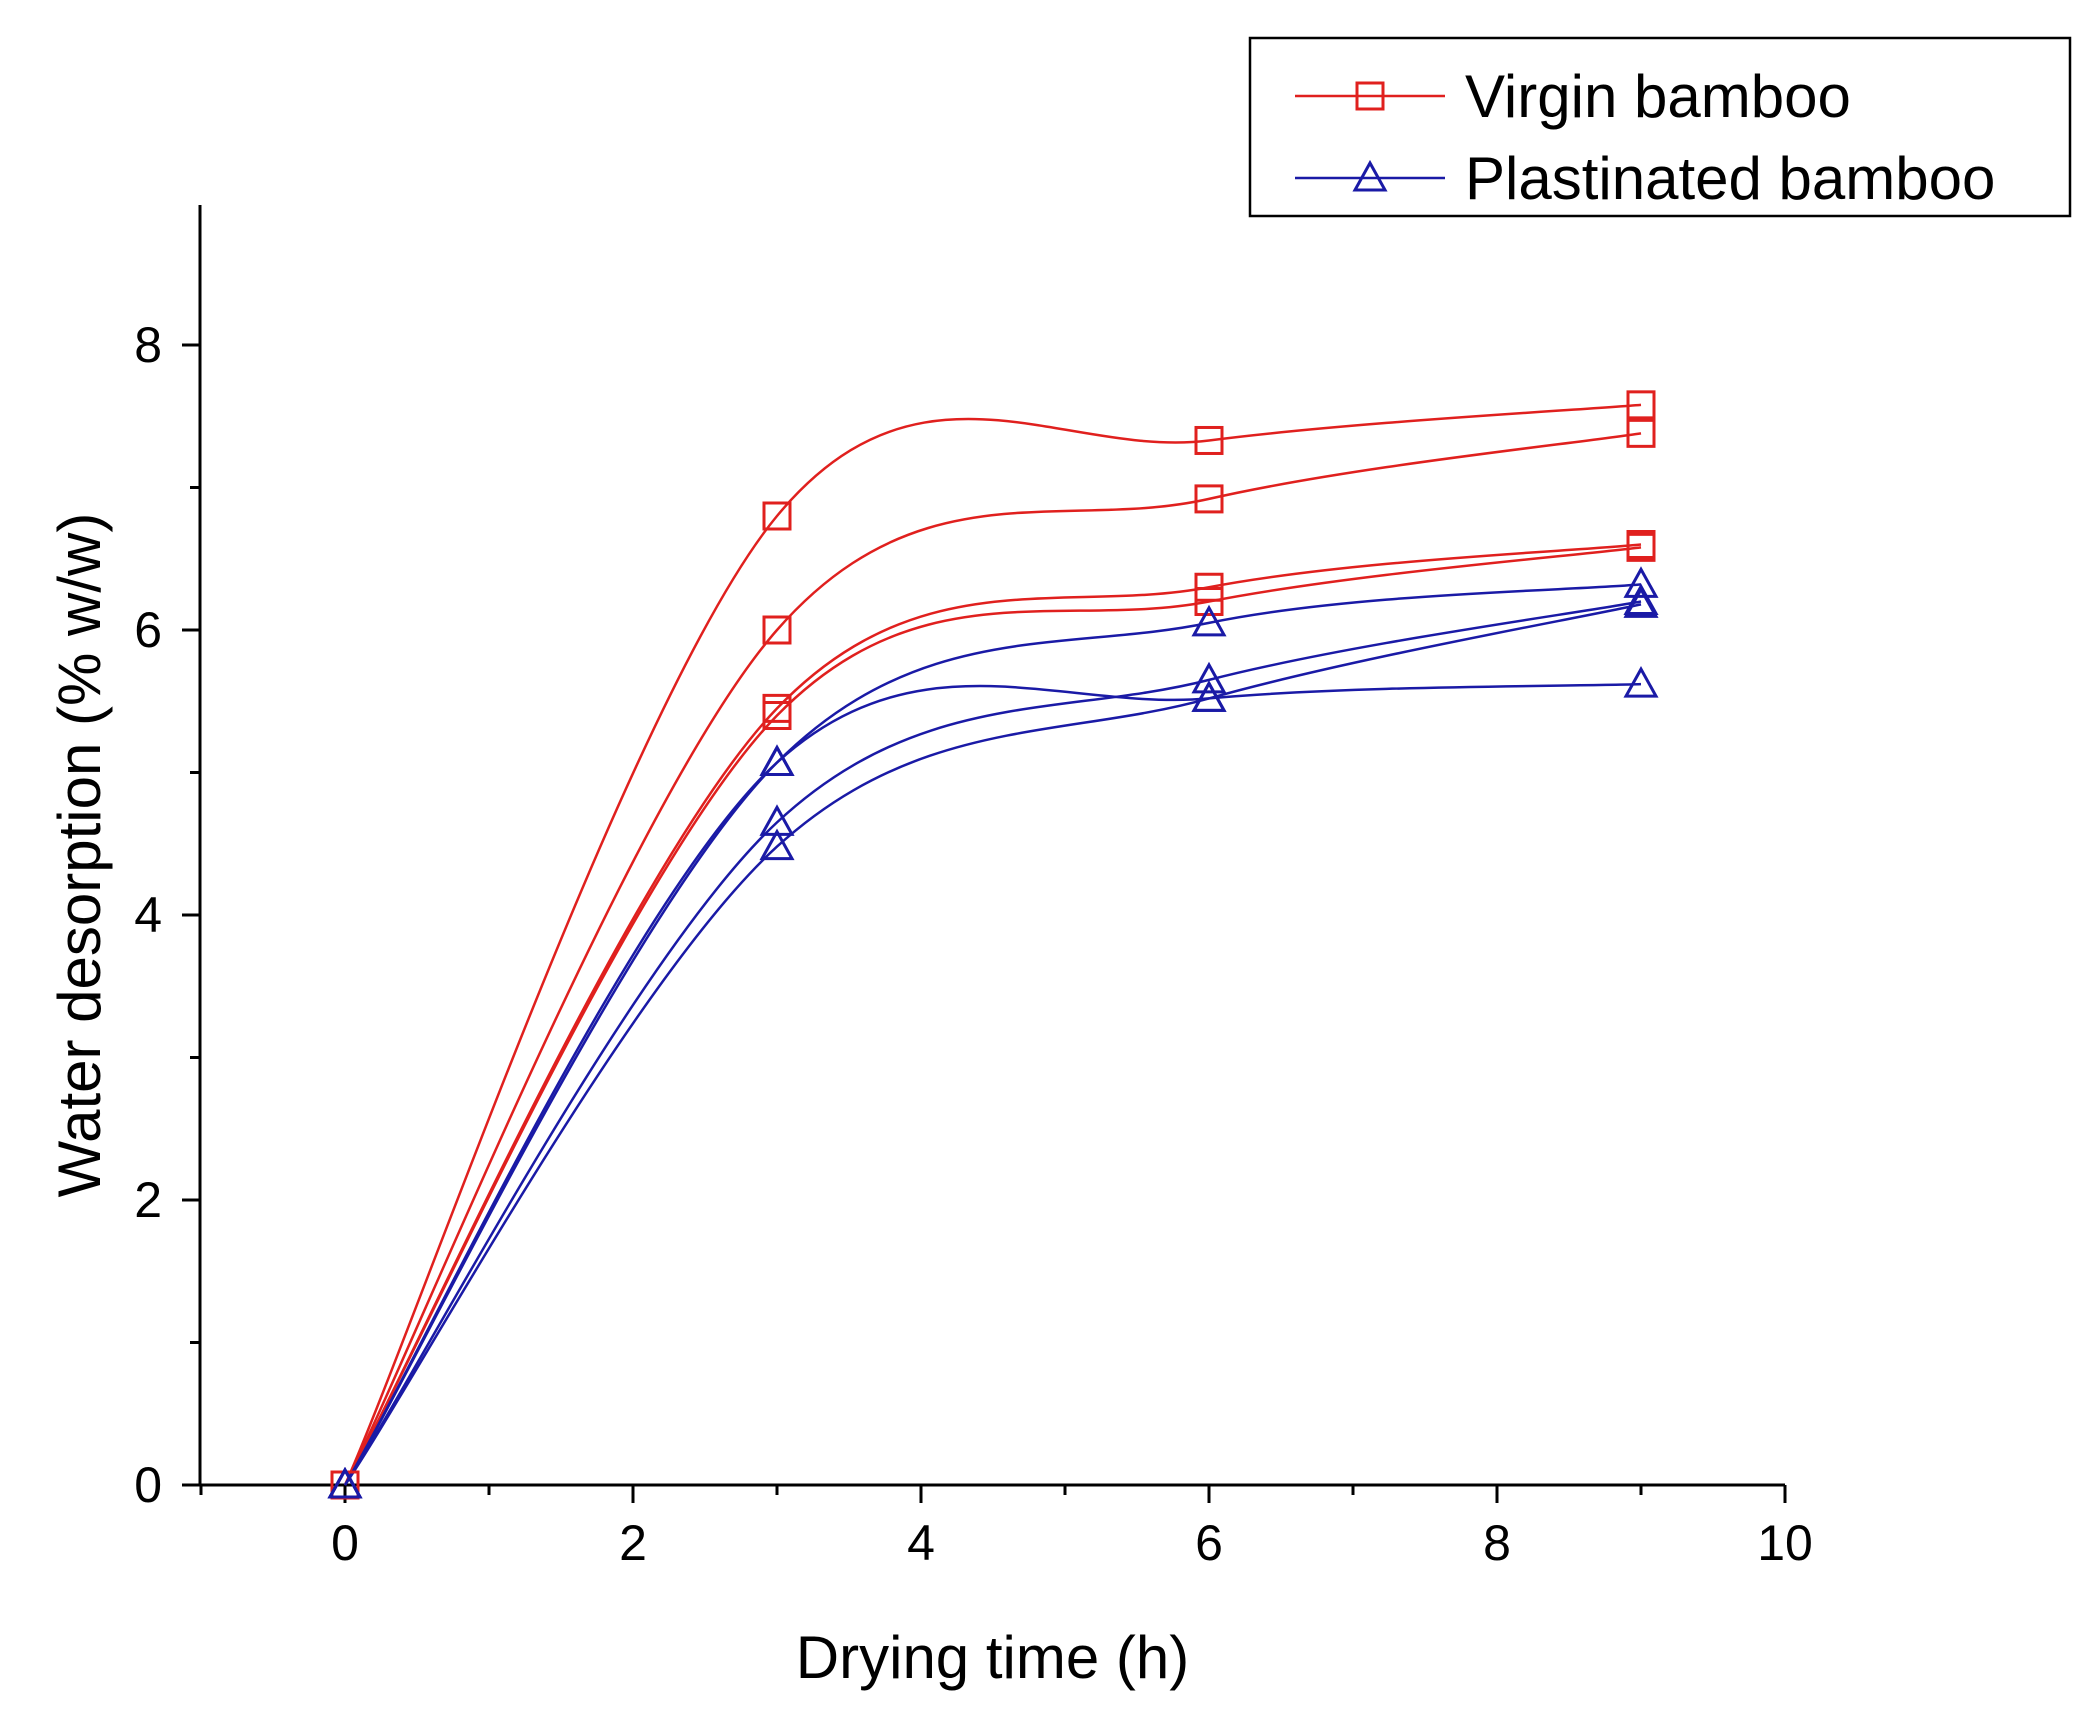 This screenshot has height=1728, width=2100. What do you see at coordinates (79, 855) in the screenshot?
I see `y-axis-title: Water desorption (% w/w)` at bounding box center [79, 855].